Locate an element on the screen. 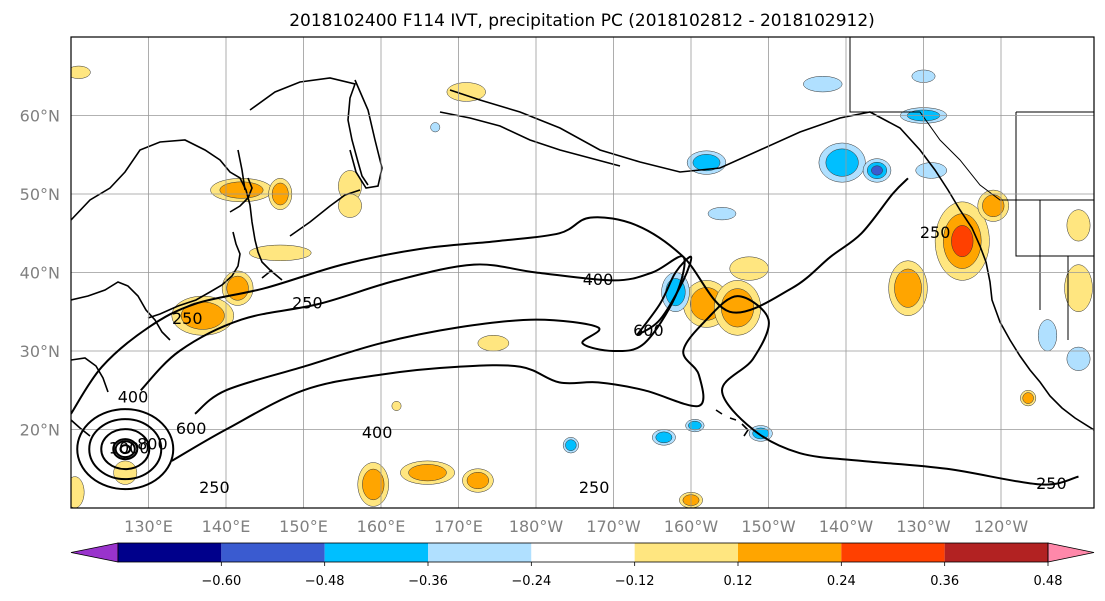 Image resolution: width=1105 pixels, height=601 pixels. colorbar-tick-label: −0.36 is located at coordinates (428, 581).